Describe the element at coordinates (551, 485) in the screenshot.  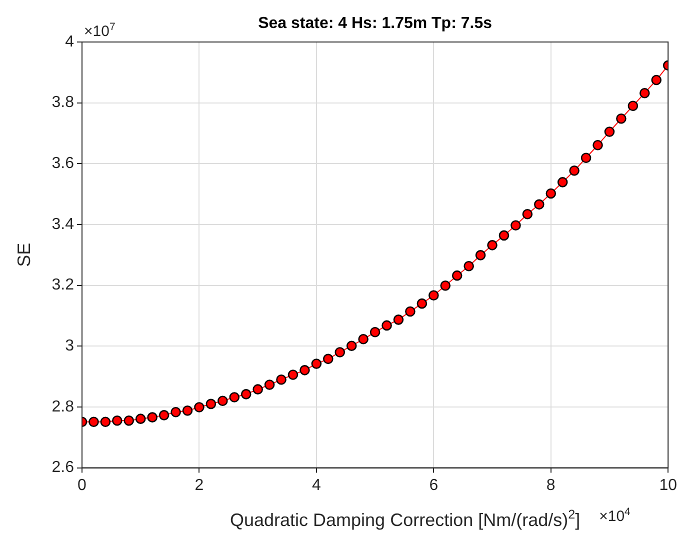
I see `x-tick-label: 8` at that location.